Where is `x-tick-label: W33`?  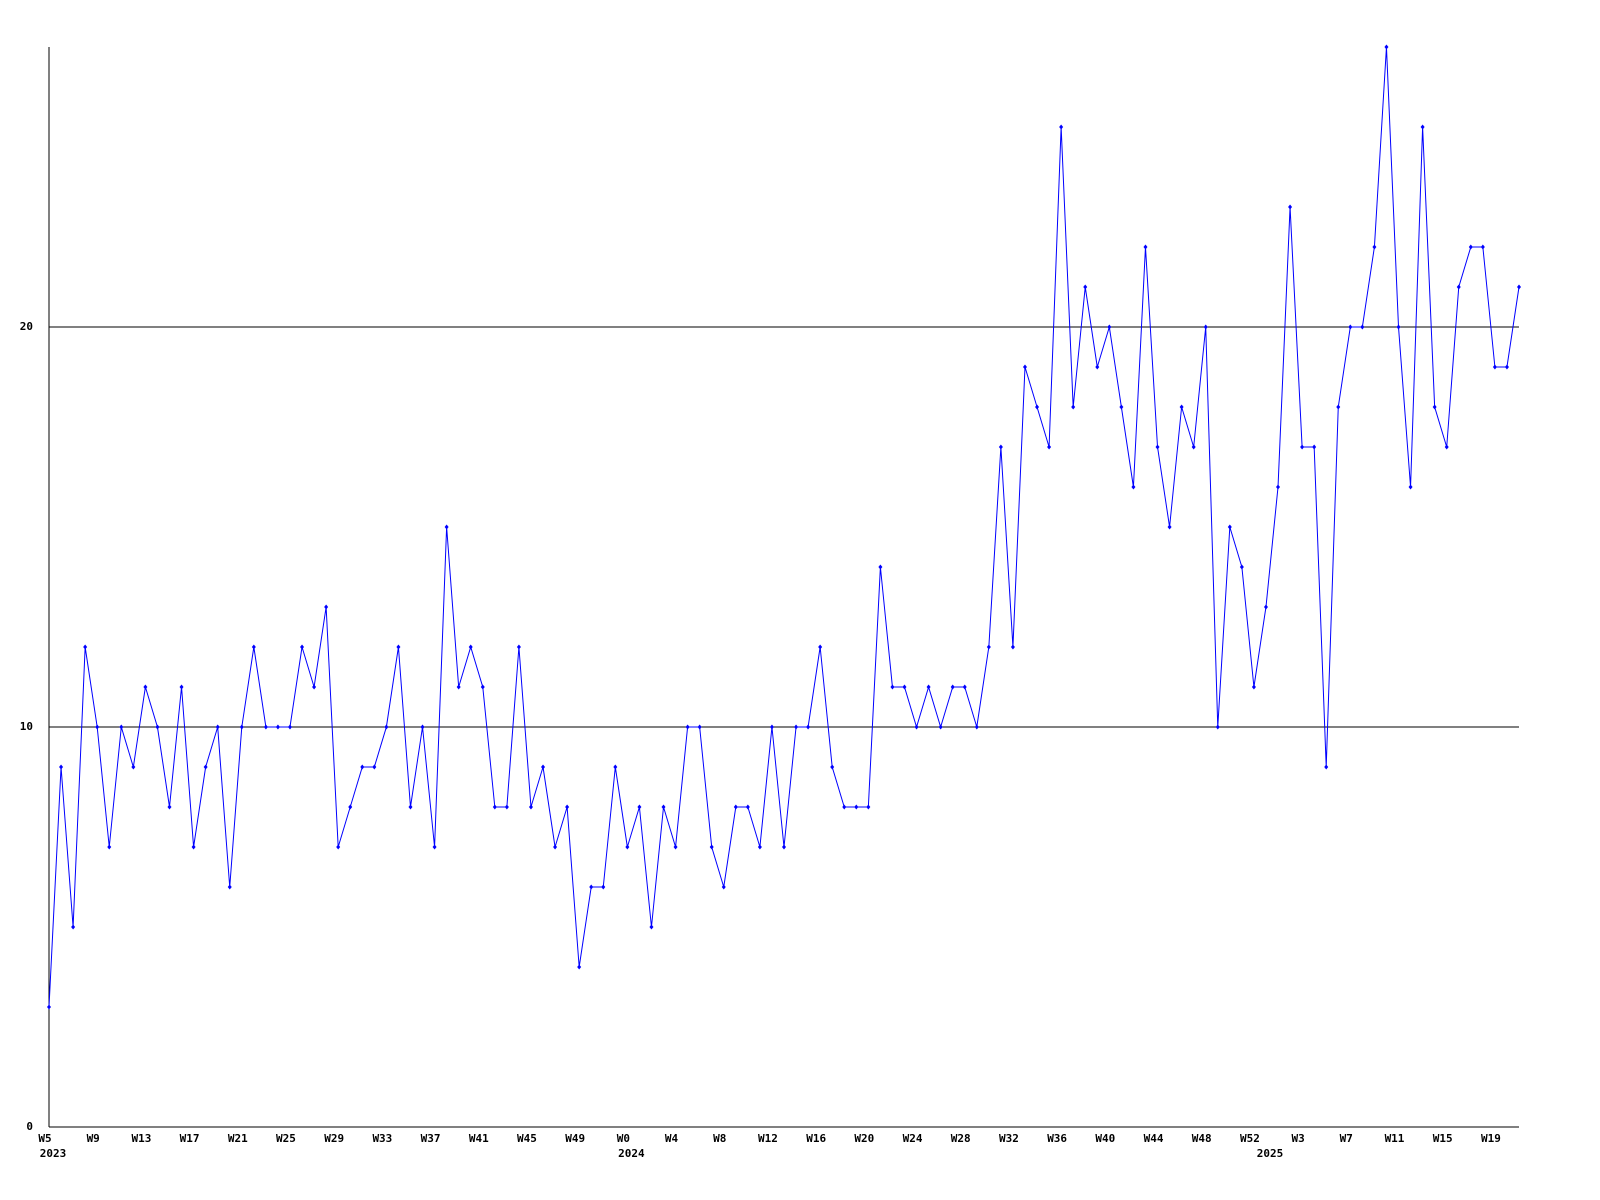 x-tick-label: W33 is located at coordinates (382, 1138).